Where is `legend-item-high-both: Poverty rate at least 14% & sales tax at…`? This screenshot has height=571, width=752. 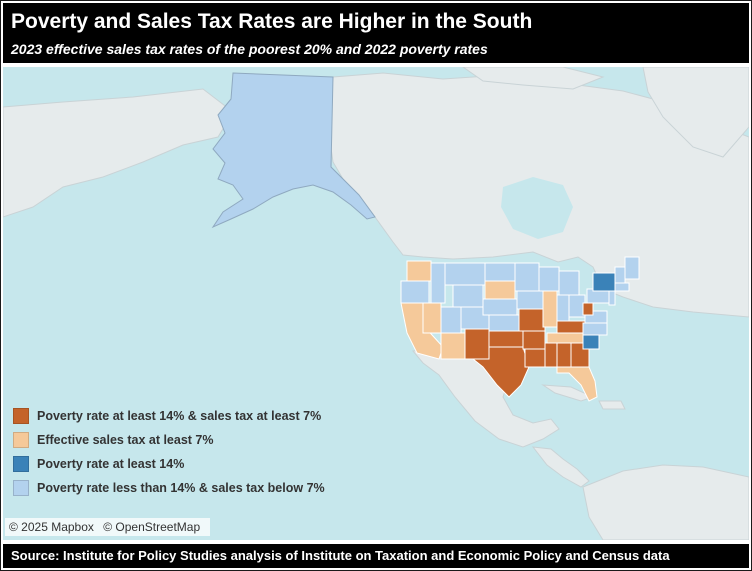
legend-item-high-both: Poverty rate at least 14% & sales tax at… is located at coordinates (169, 416).